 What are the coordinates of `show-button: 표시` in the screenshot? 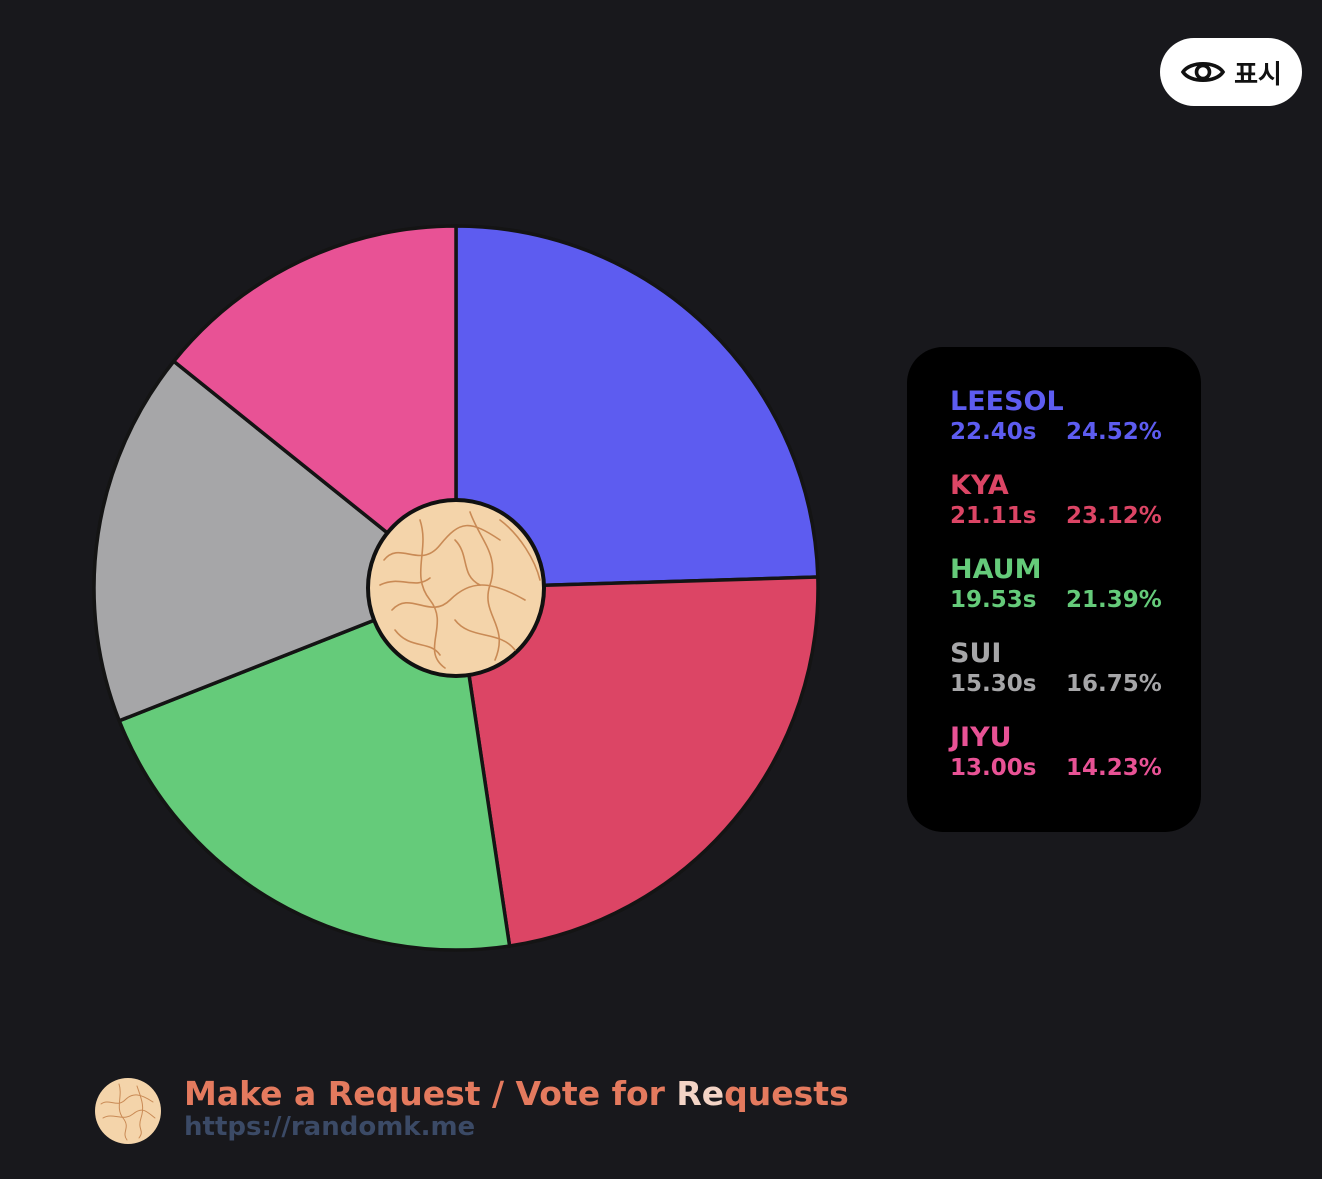 It's located at (1231, 72).